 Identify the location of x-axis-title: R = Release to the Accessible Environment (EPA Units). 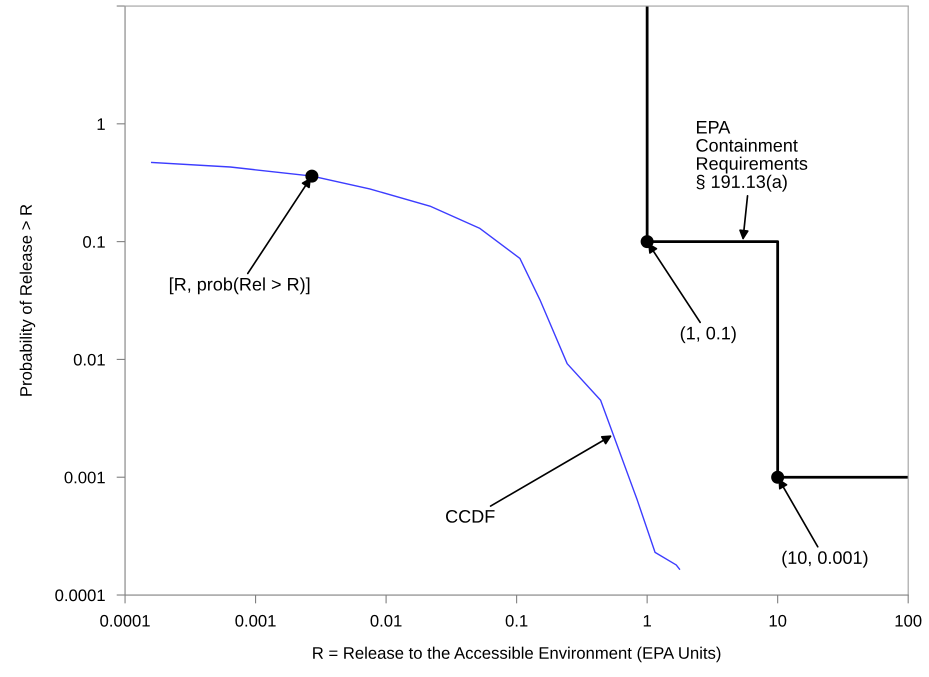
(516, 654).